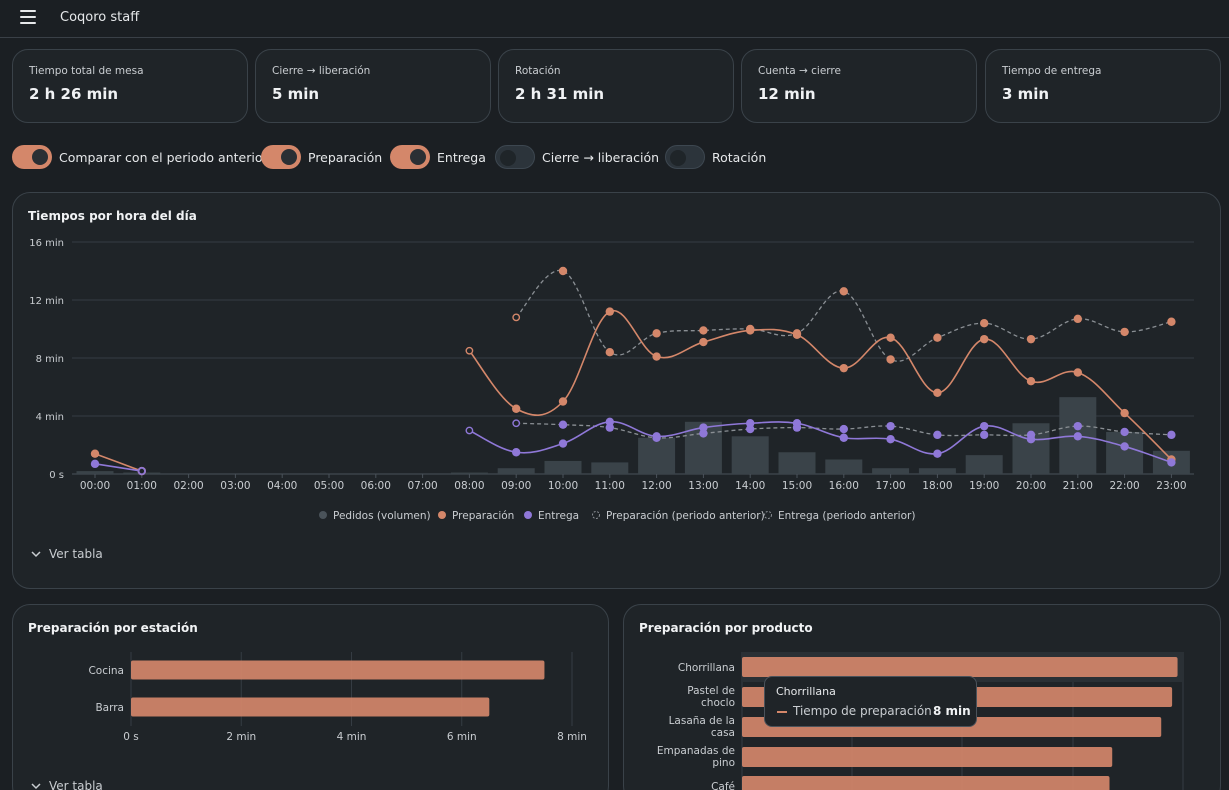 The height and width of the screenshot is (790, 1229). Describe the element at coordinates (715, 157) in the screenshot. I see `toggle-rotacion: Rotación` at that location.